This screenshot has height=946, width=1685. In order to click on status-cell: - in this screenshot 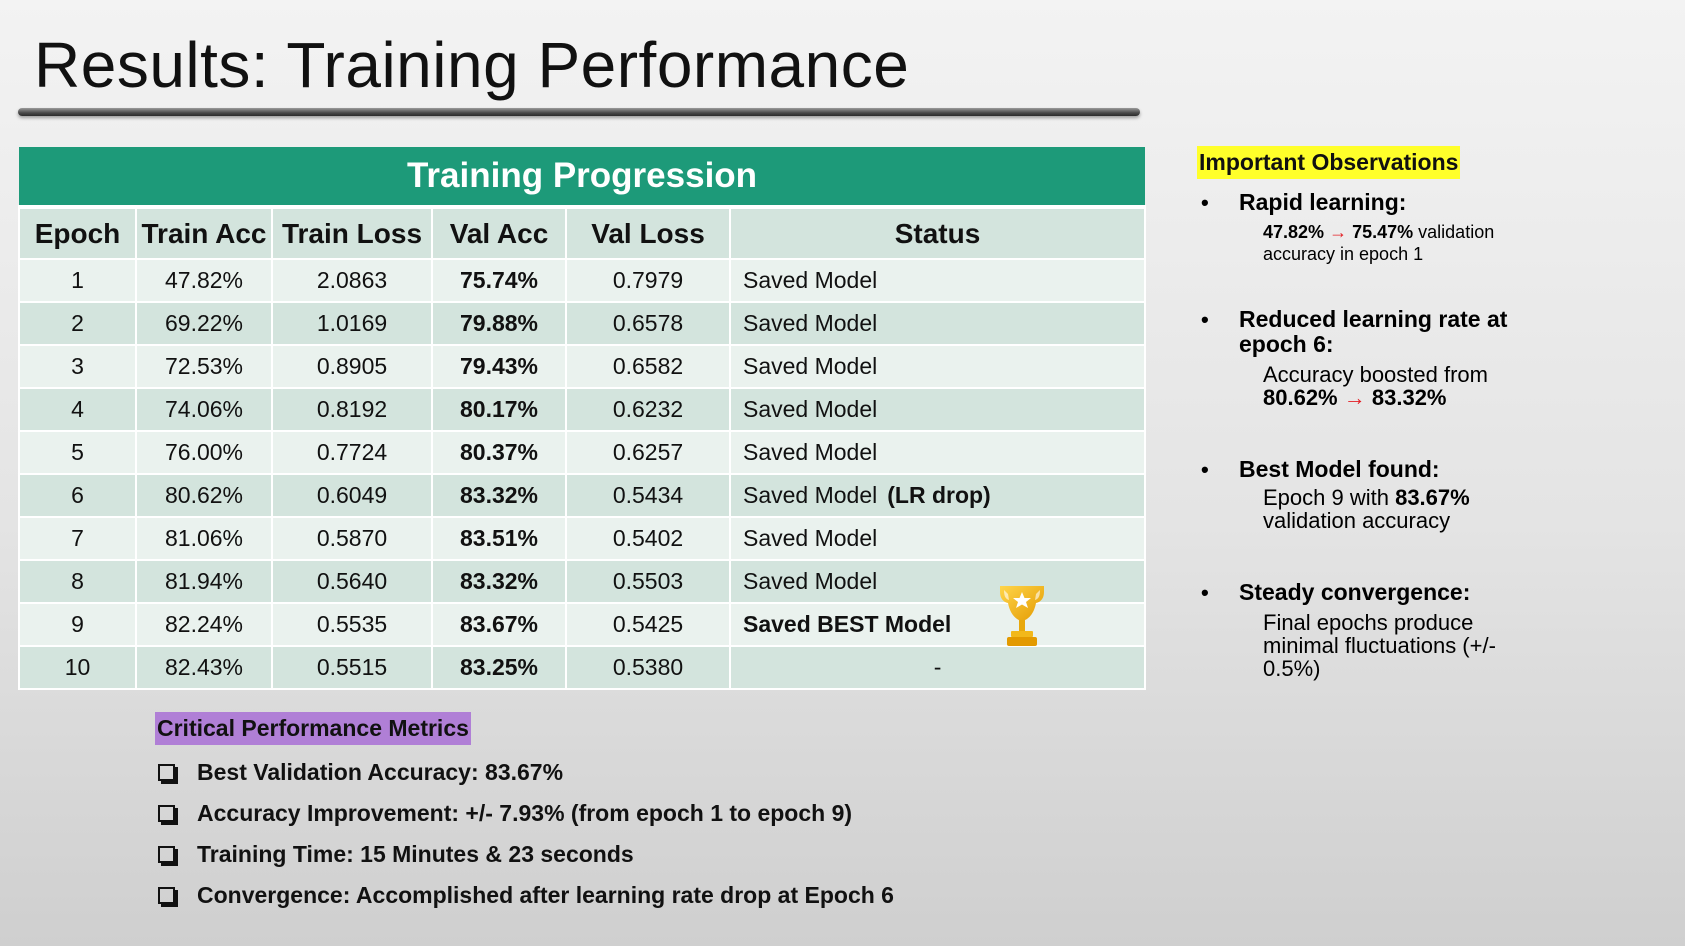, I will do `click(937, 667)`.